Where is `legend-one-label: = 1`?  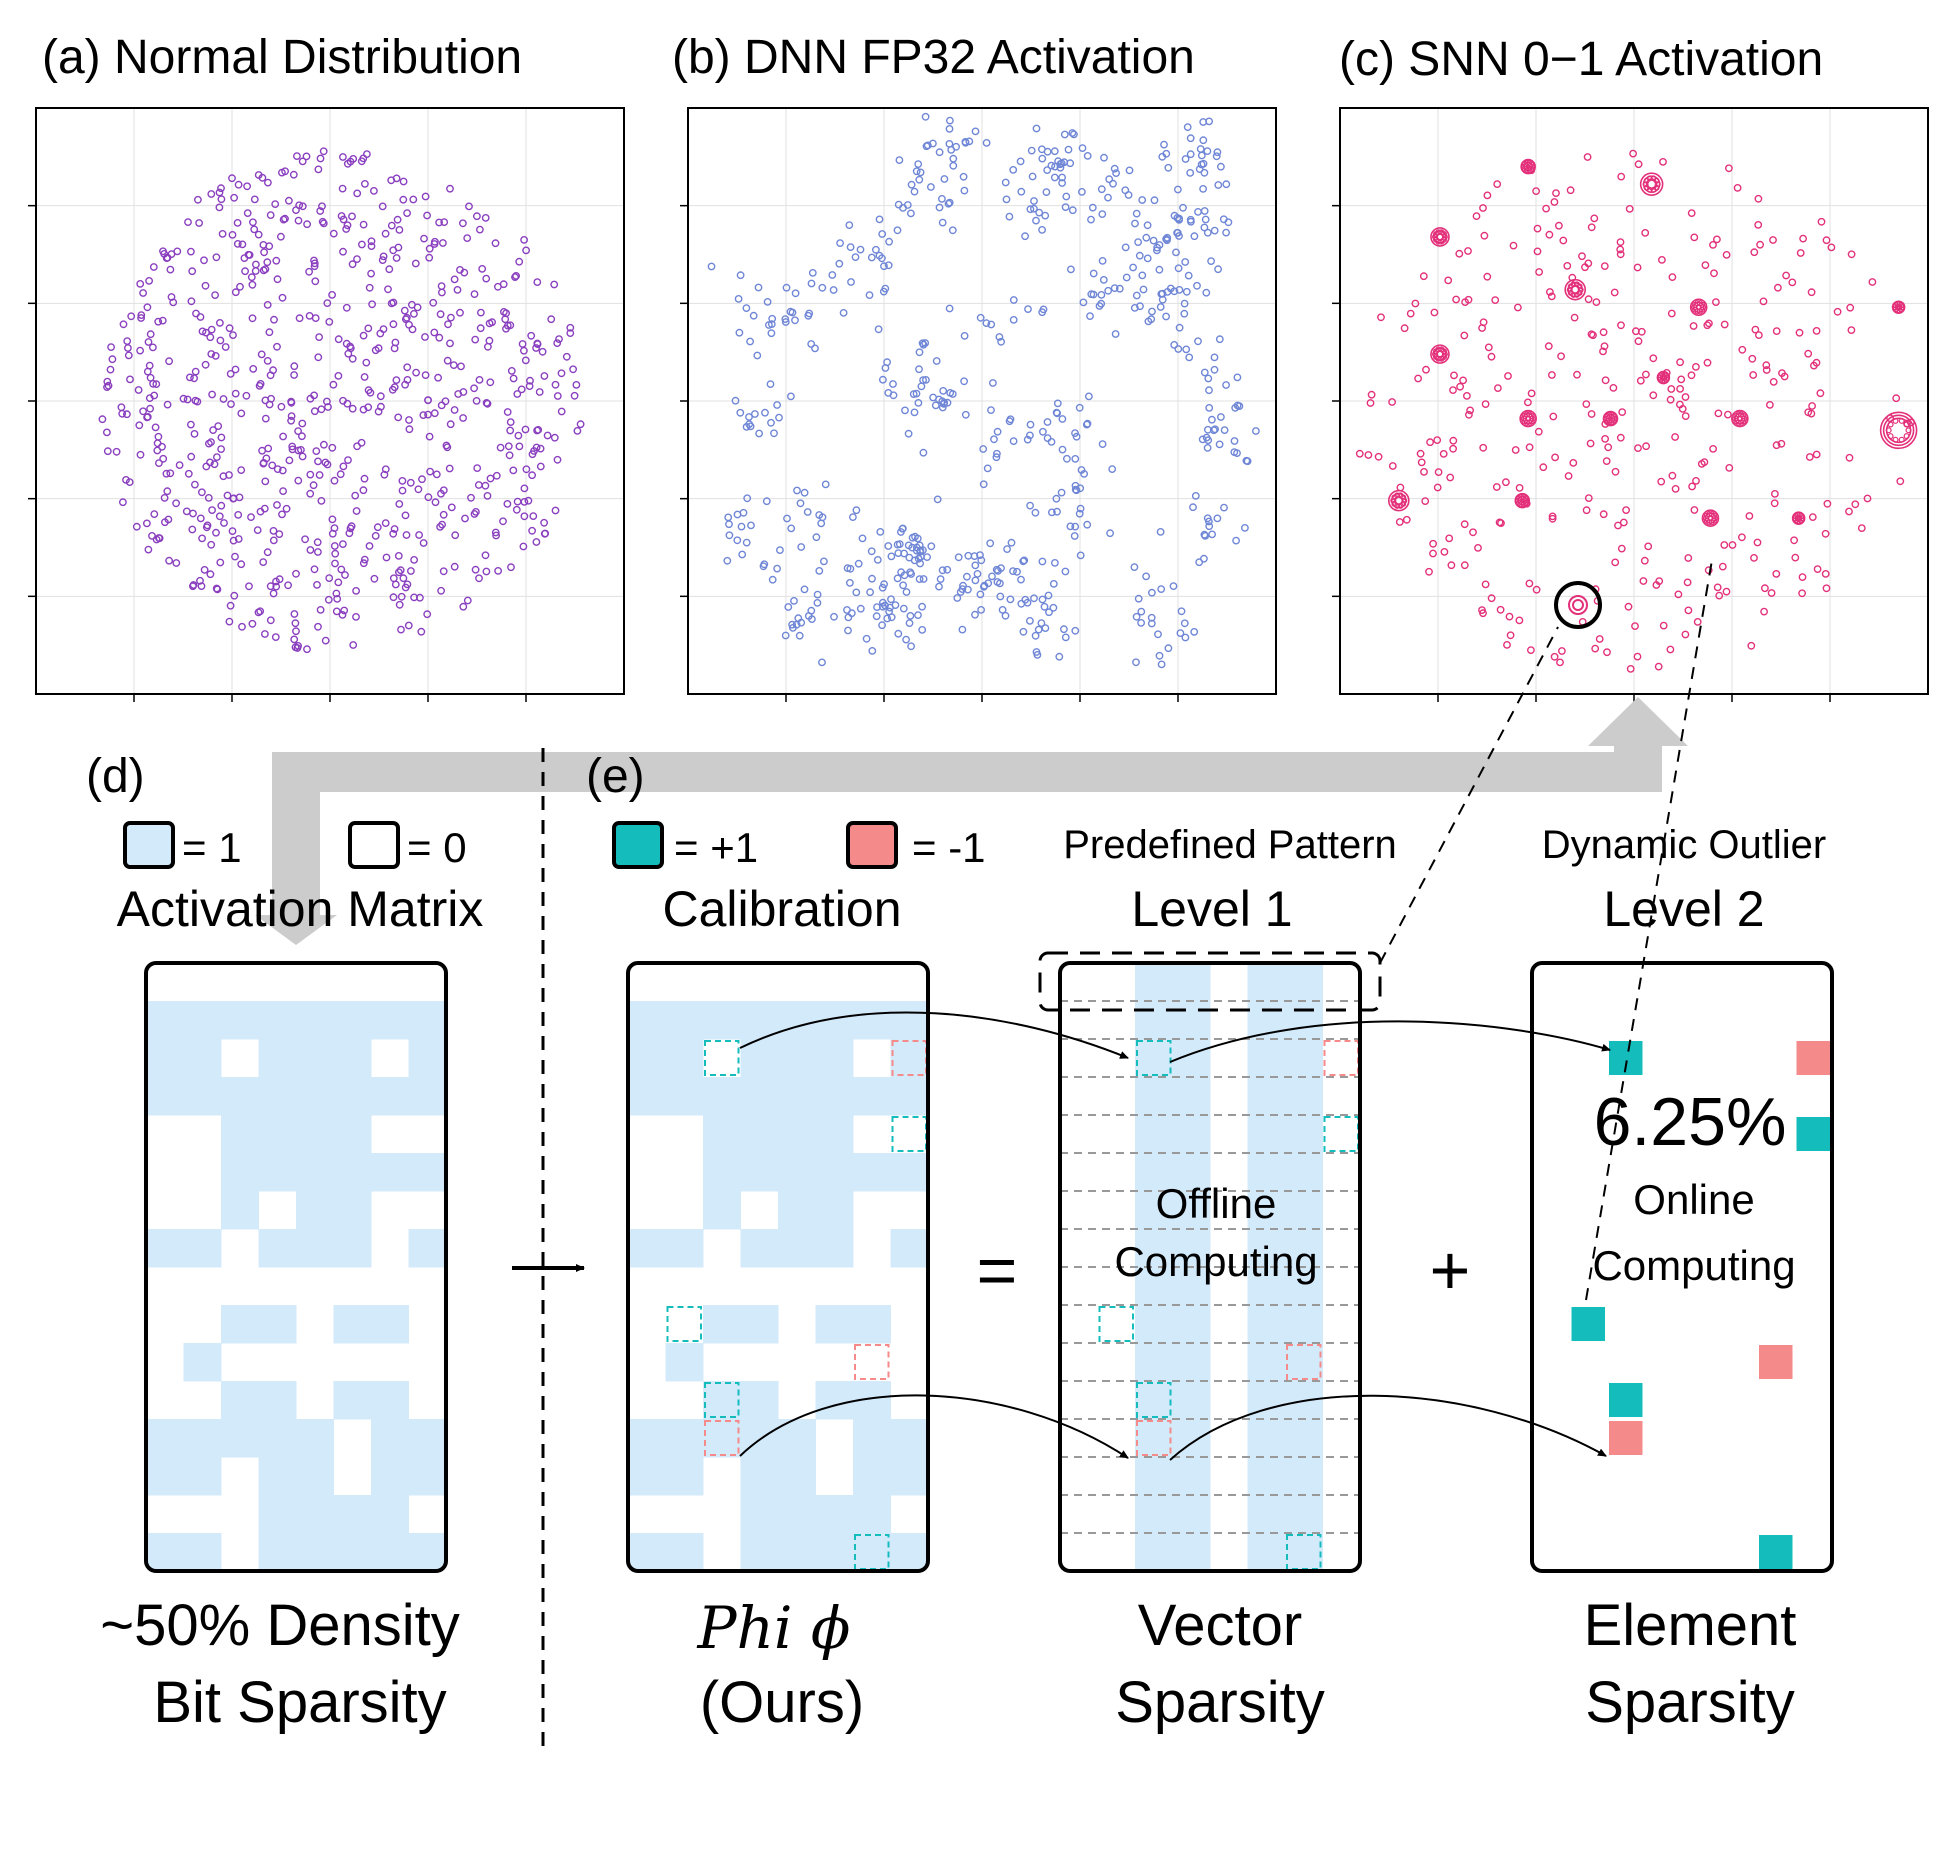
legend-one-label: = 1 is located at coordinates (212, 847).